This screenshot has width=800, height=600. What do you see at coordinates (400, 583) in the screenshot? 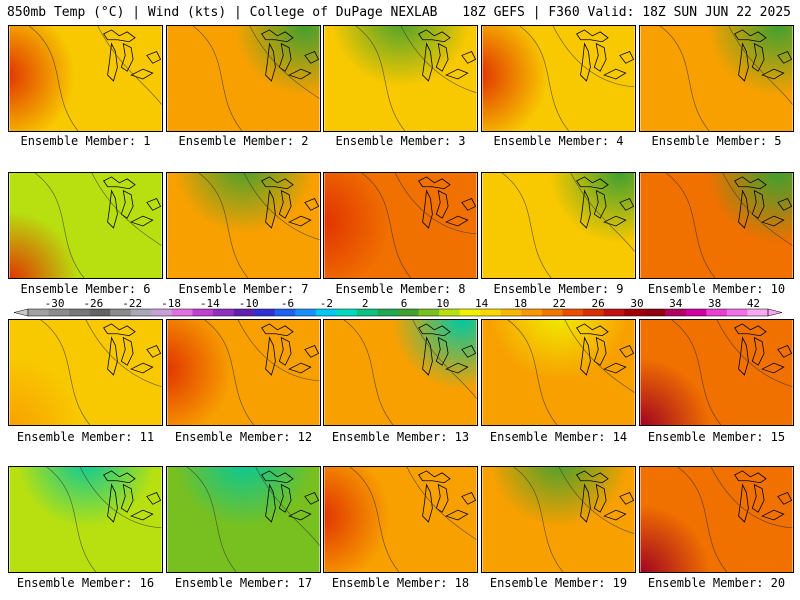
I see `ensemble-member-label: Ensemble Member: 18` at bounding box center [400, 583].